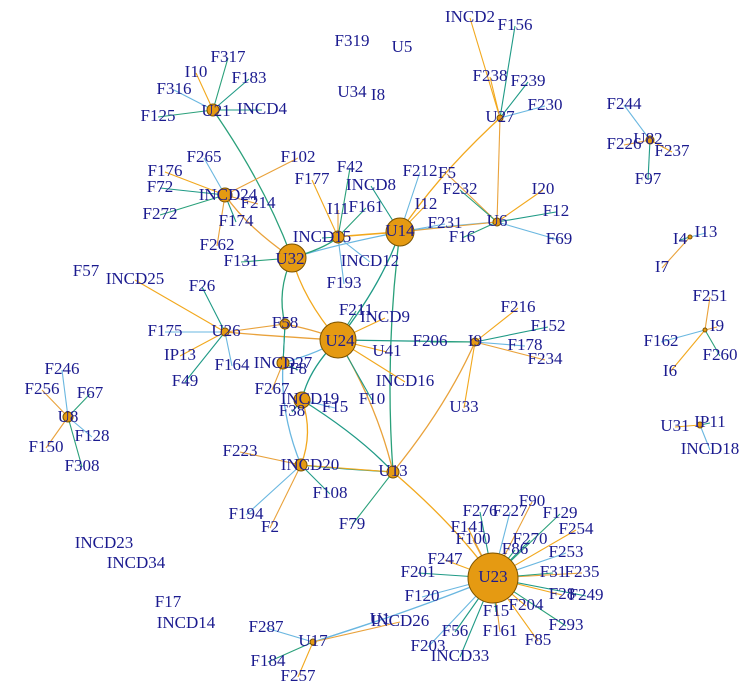  I want to click on node-label: I10, so click(196, 71).